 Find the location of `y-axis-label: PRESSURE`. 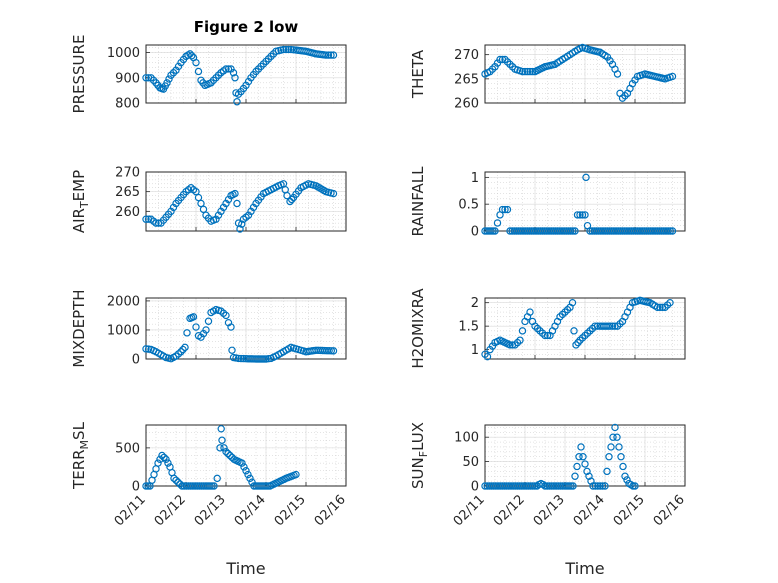

y-axis-label: PRESSURE is located at coordinates (79, 74).